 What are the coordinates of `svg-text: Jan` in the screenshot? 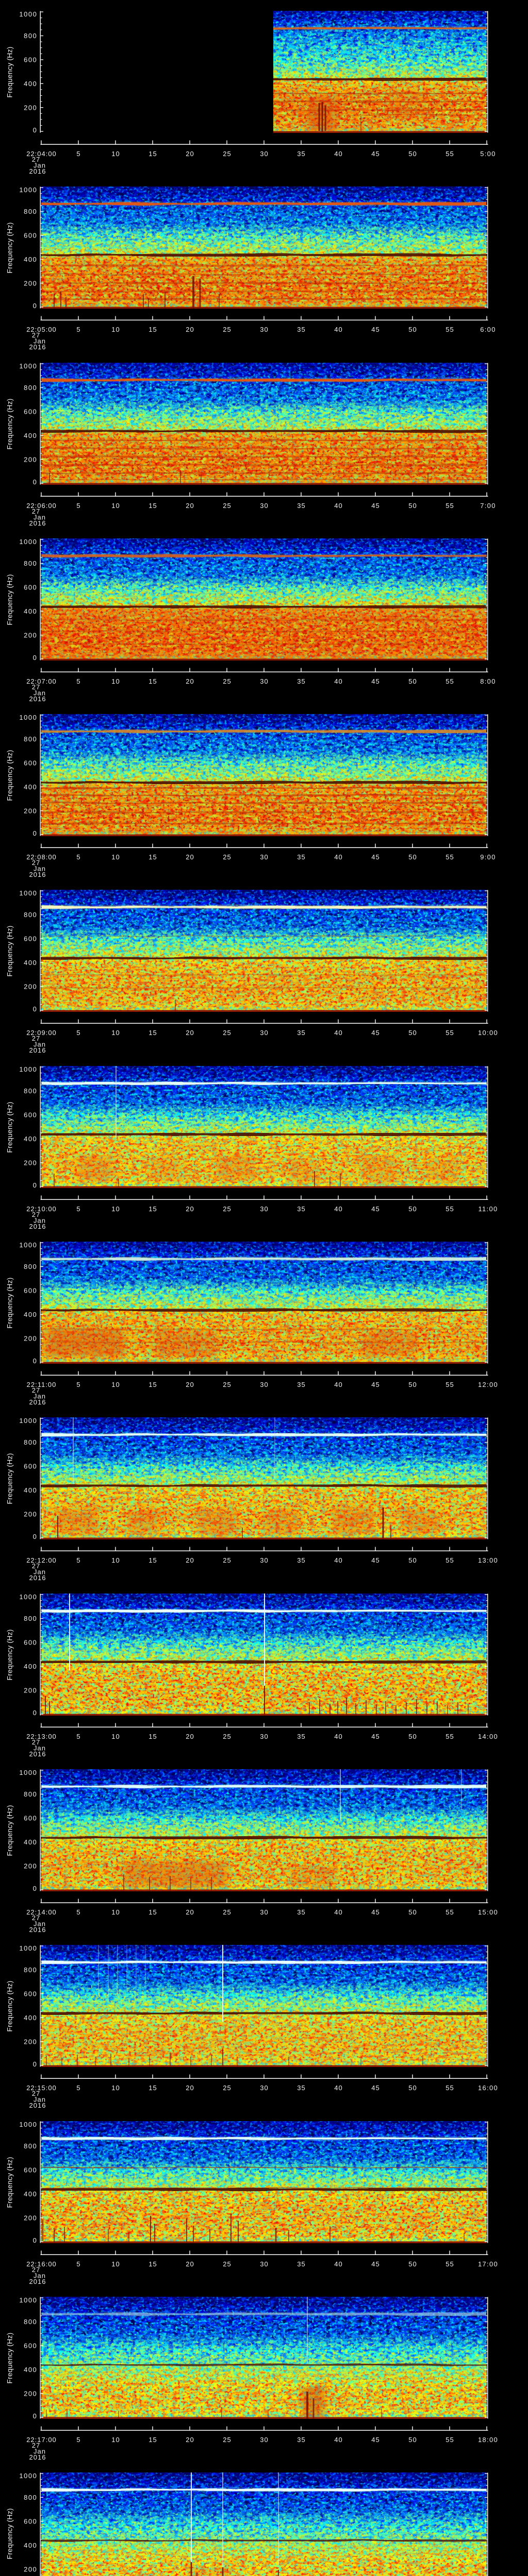 It's located at (40, 517).